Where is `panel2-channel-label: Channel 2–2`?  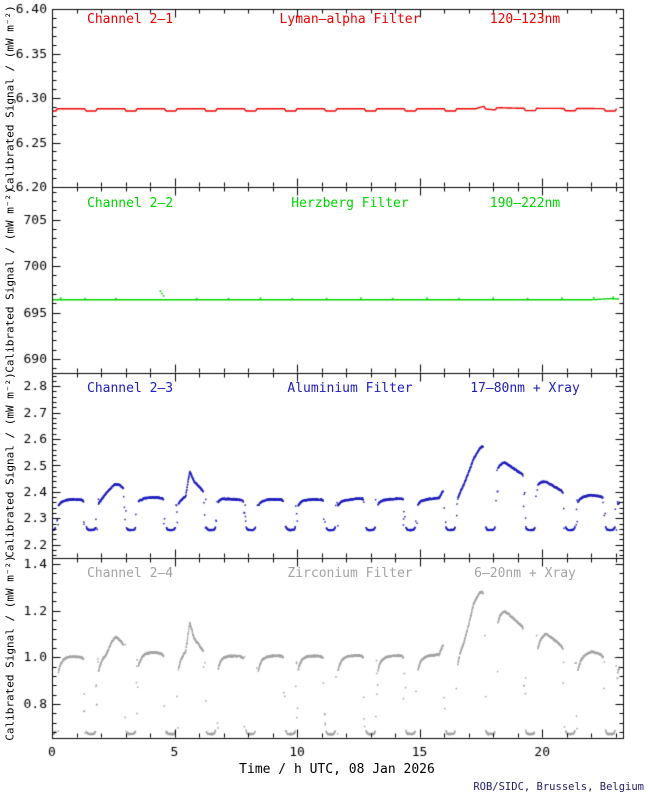 panel2-channel-label: Channel 2–2 is located at coordinates (130, 203).